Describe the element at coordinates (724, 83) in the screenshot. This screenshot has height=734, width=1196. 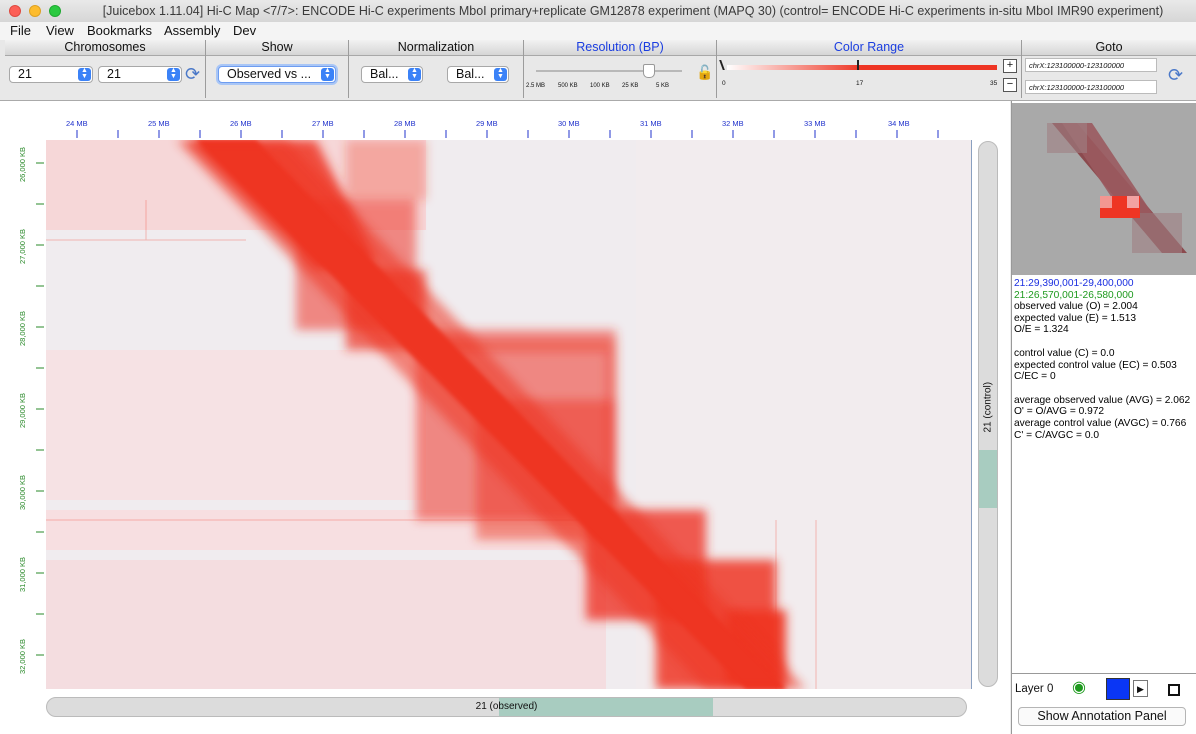
I see `color-range-min-label: 0` at that location.